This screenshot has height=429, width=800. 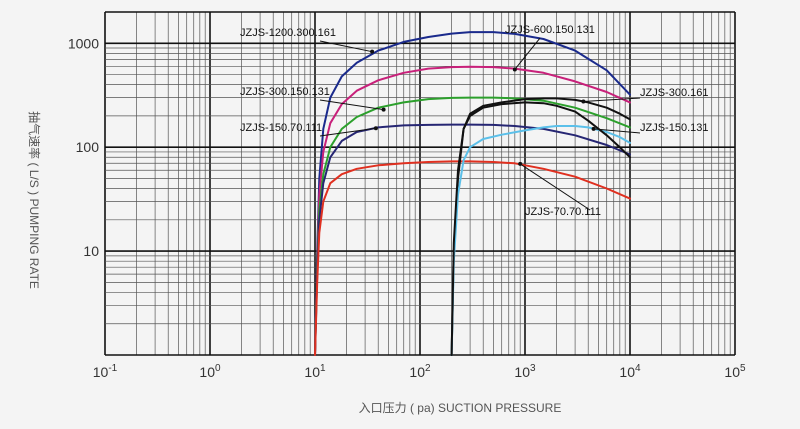 I want to click on annotation-label: JZJS-300.161, so click(x=674, y=93).